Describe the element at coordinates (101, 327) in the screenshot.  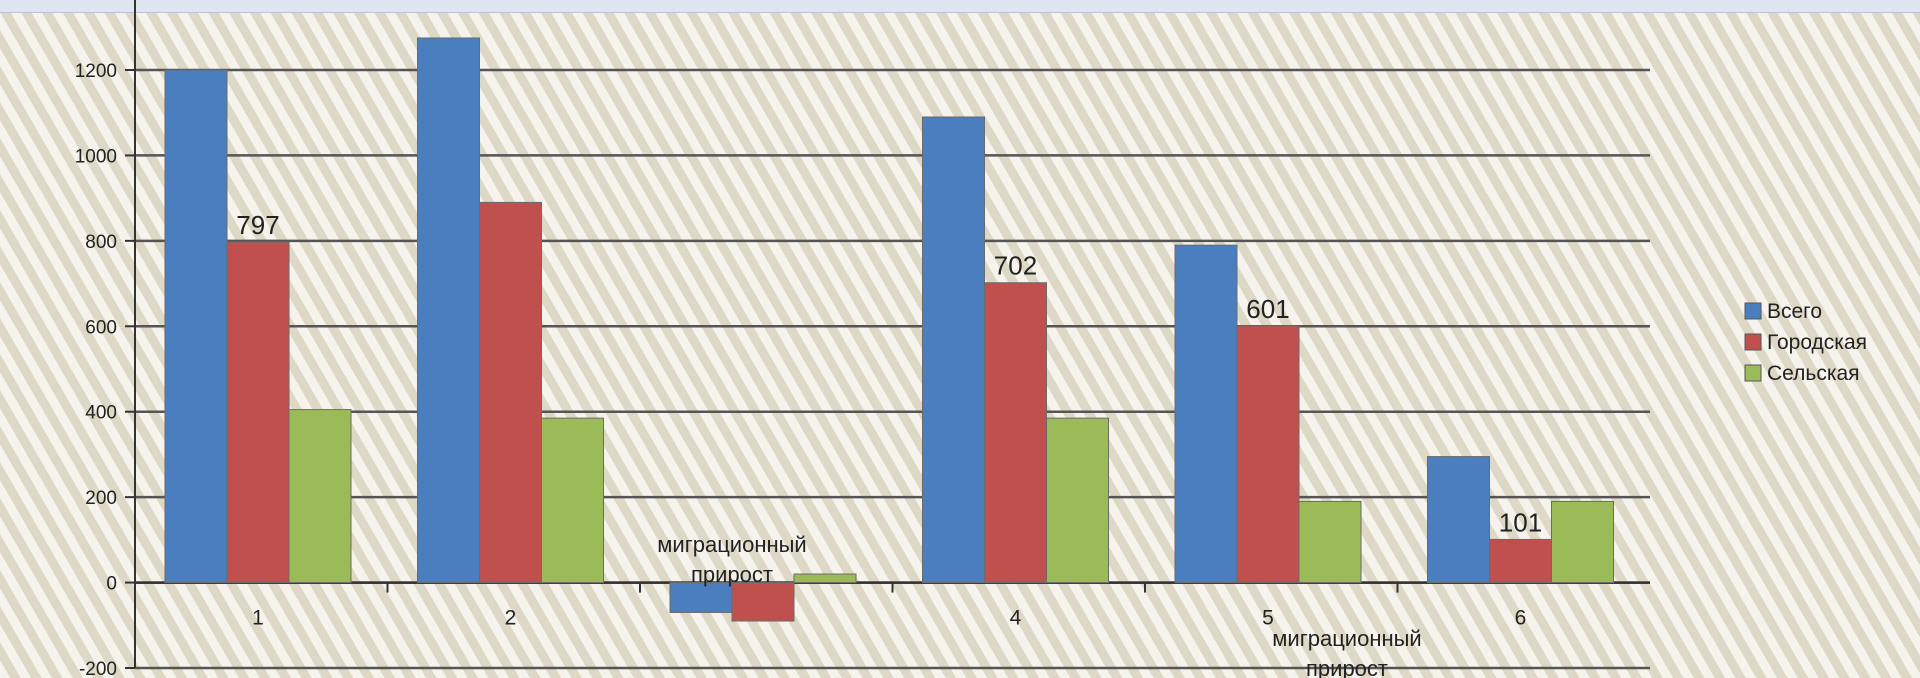
I see `y-tick-label: 600` at that location.